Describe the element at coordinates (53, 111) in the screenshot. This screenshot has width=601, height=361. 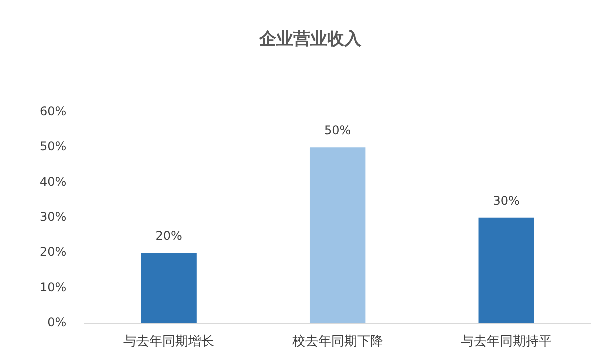
I see `y-tick-label: 60%` at that location.